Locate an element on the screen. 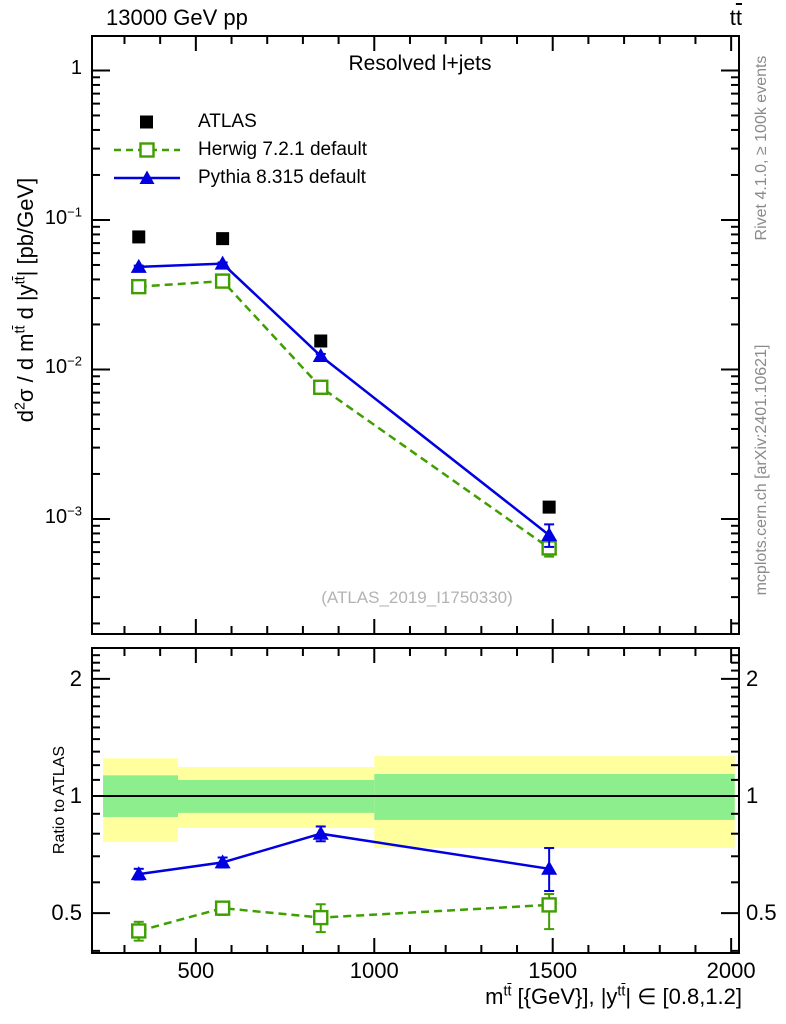 The width and height of the screenshot is (786, 1024). herwig-marker-icon is located at coordinates (147, 150).